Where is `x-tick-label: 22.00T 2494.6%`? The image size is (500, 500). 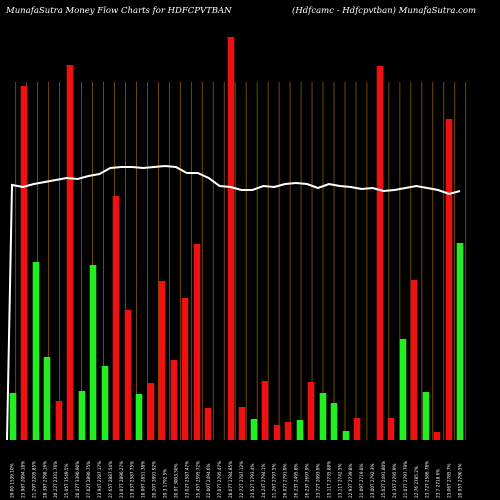 x-tick-label: 22.00T 2494.6% is located at coordinates (208, 480).